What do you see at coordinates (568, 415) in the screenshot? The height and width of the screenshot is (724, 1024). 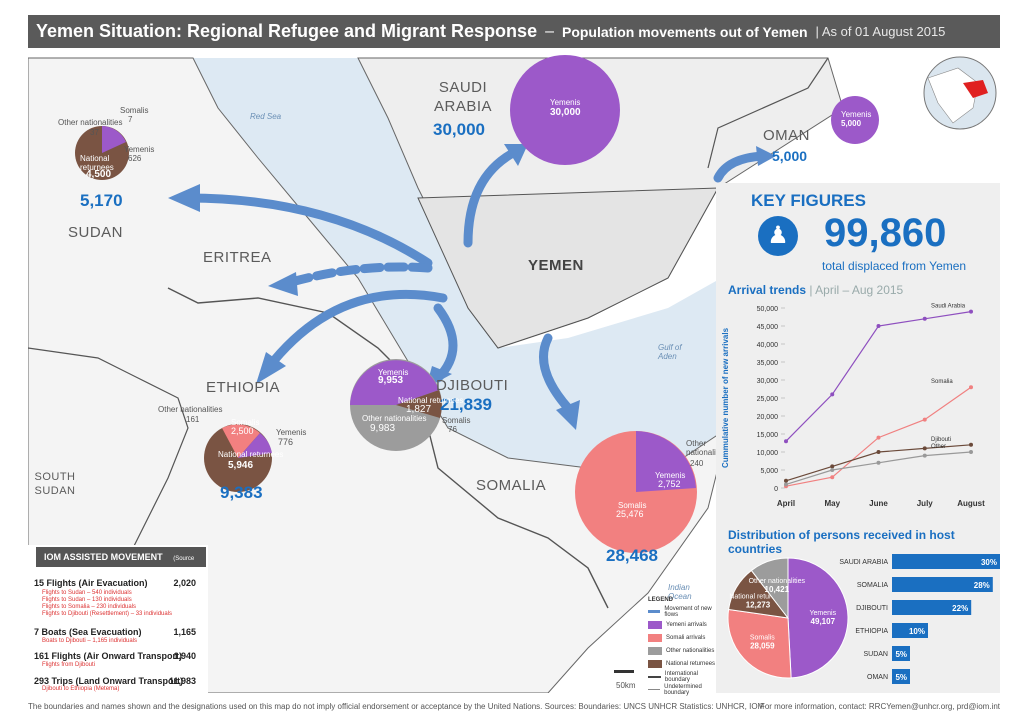 I see `arrow-head-somalia` at bounding box center [568, 415].